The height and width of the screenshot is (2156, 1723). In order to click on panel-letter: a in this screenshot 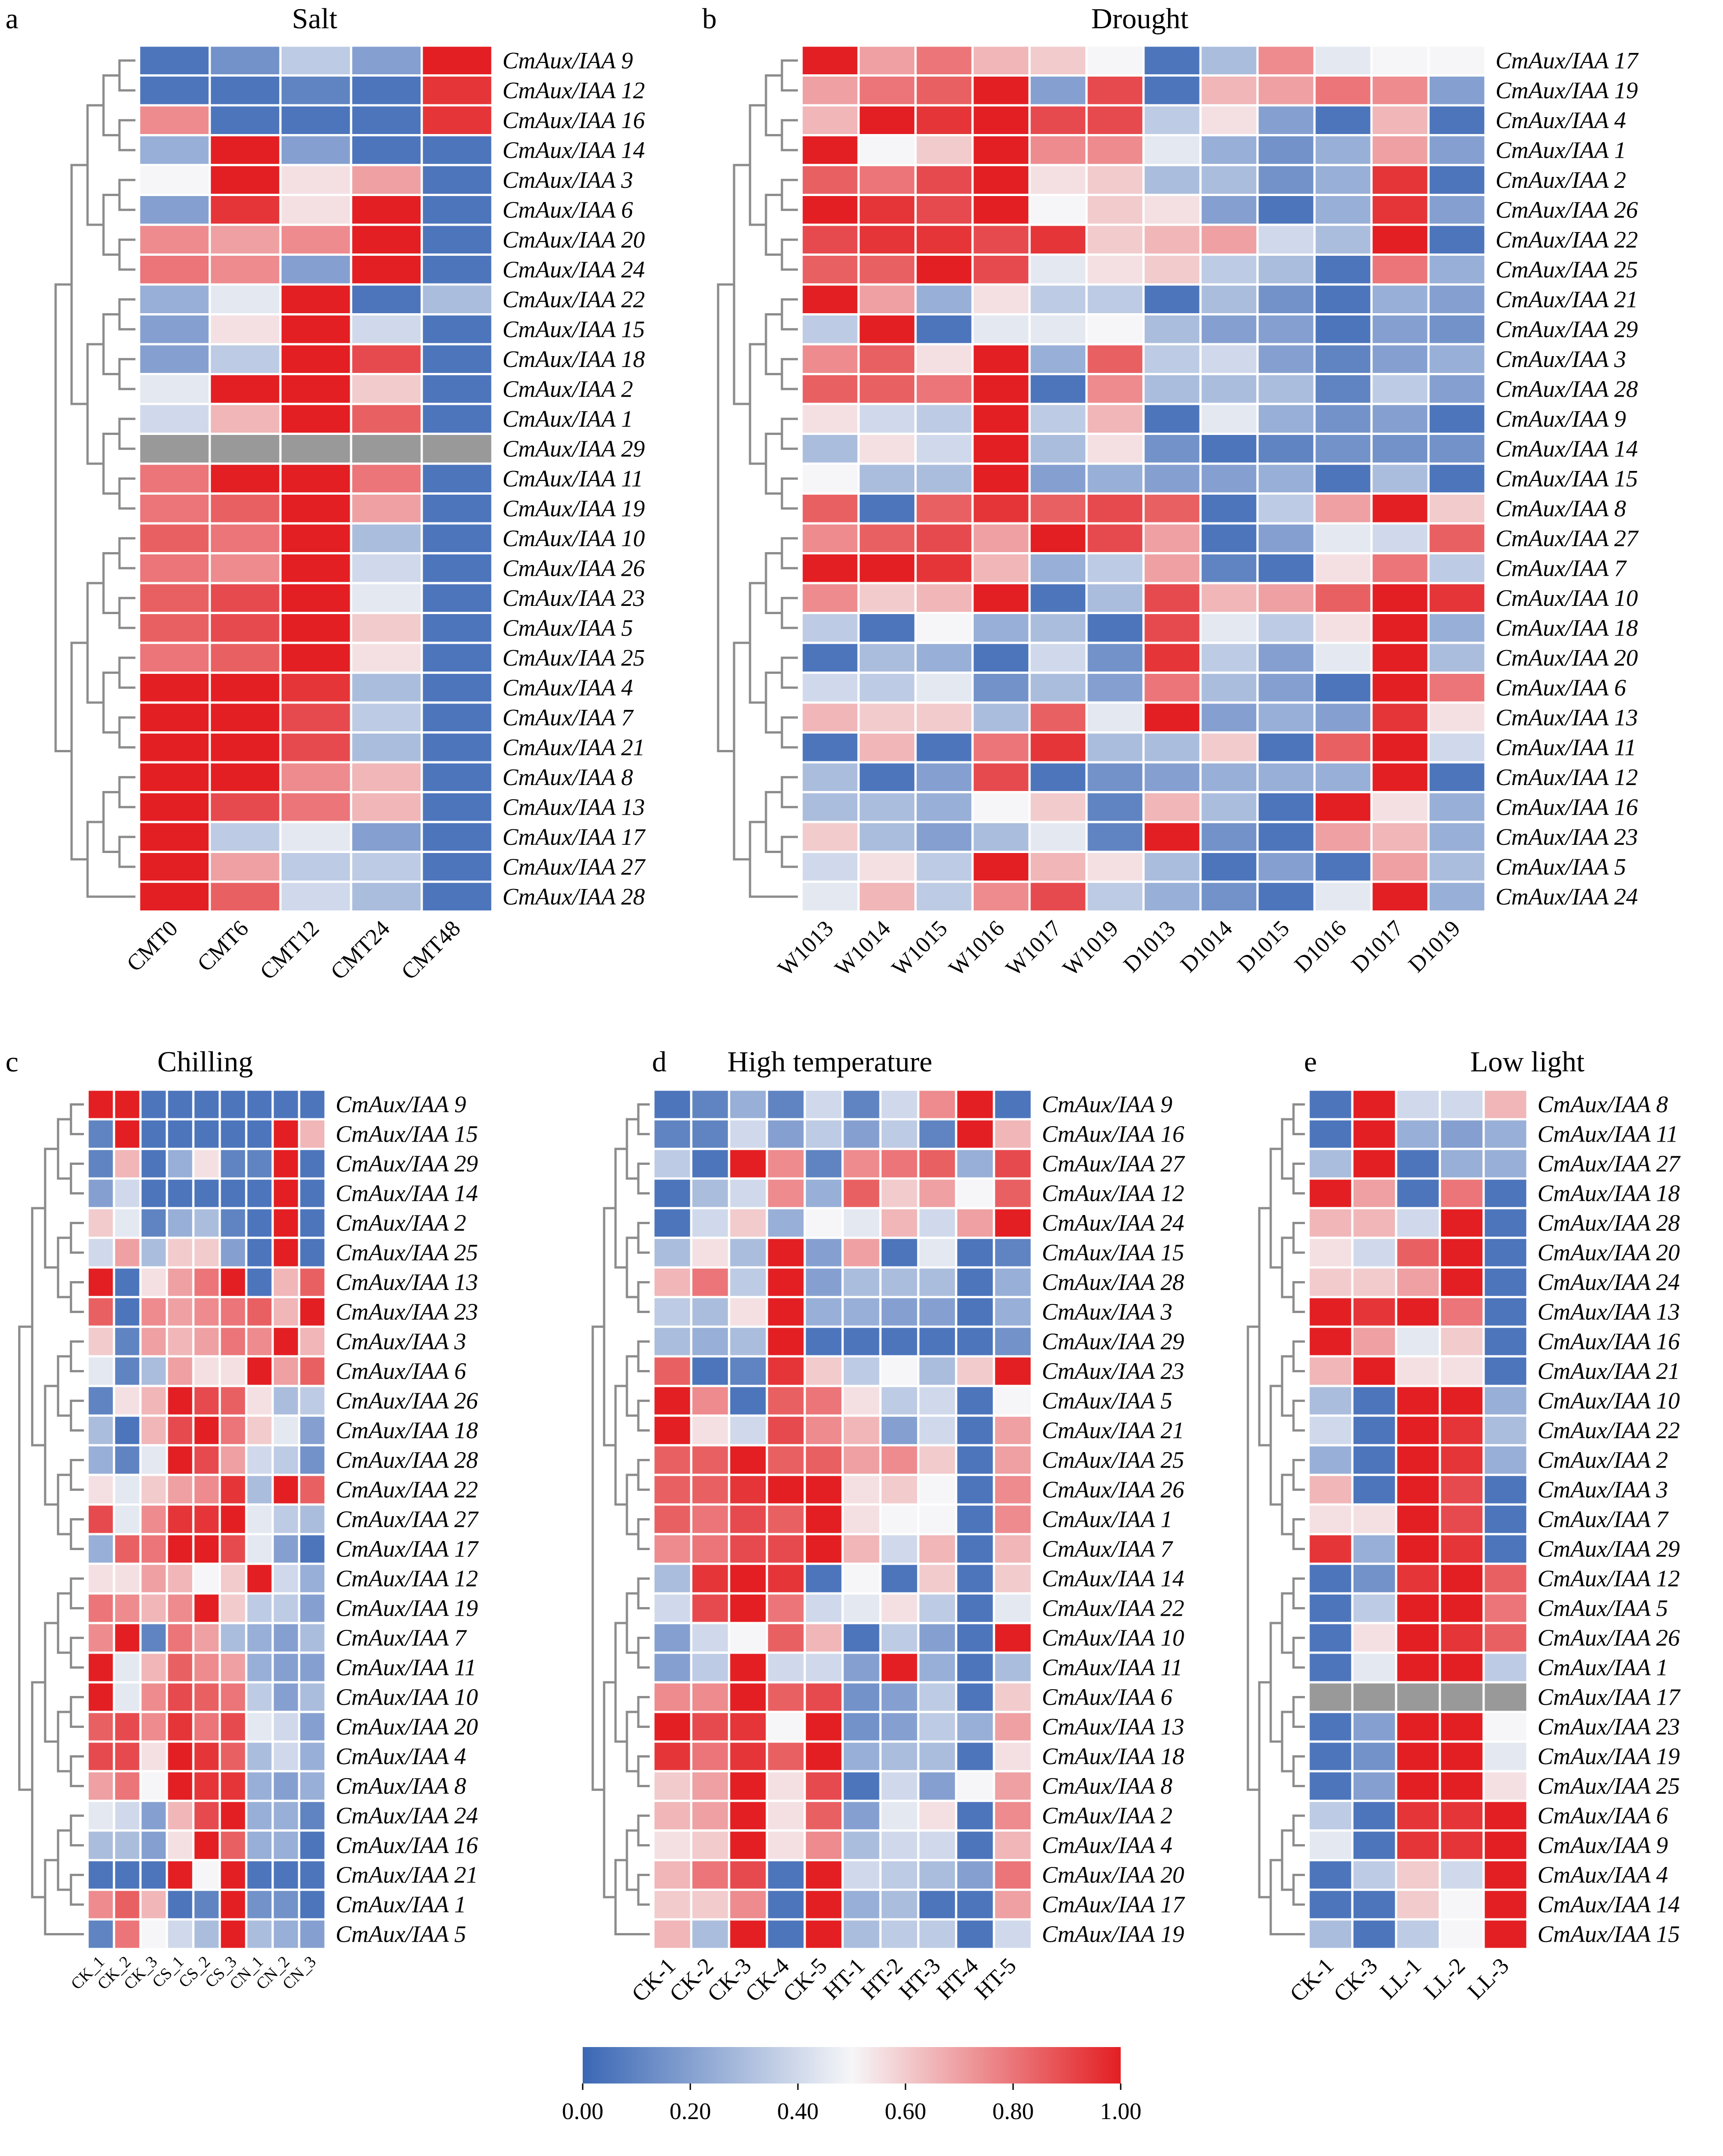, I will do `click(12, 18)`.